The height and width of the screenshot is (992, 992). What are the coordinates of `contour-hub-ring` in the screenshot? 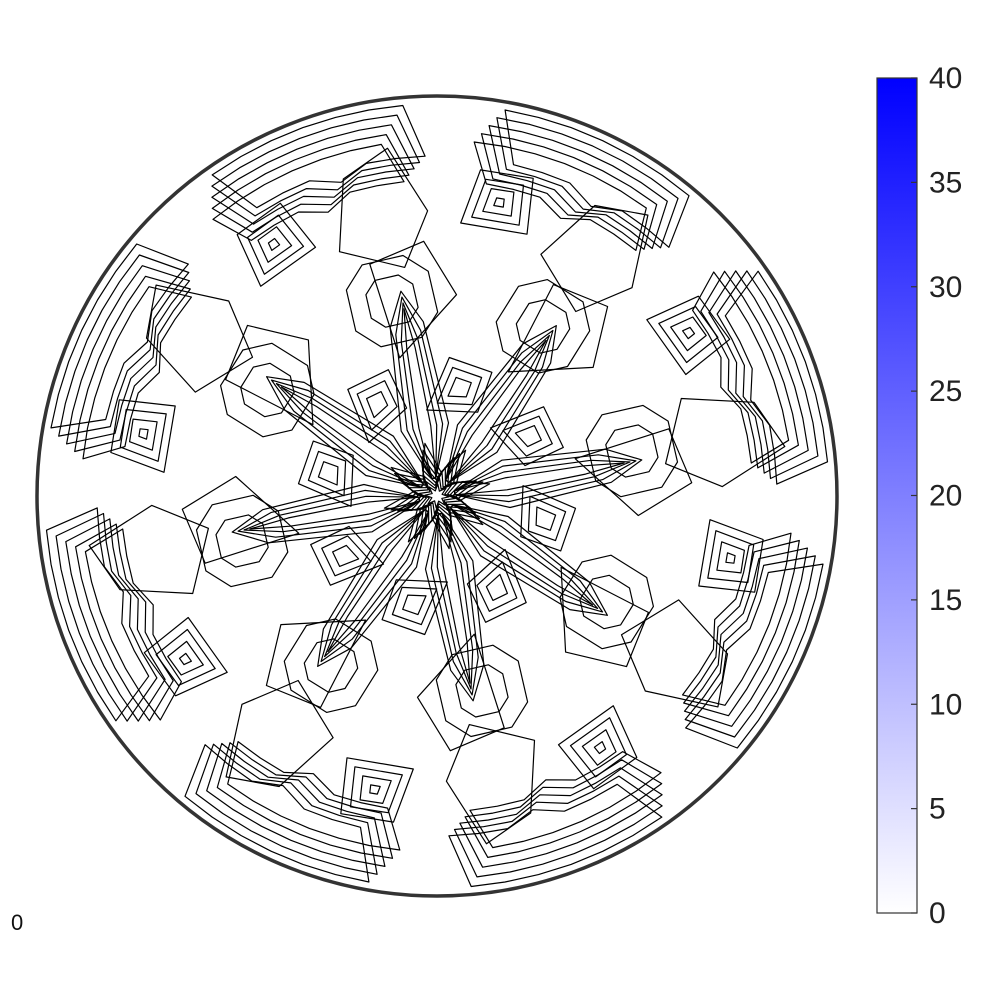 It's located at (437, 496).